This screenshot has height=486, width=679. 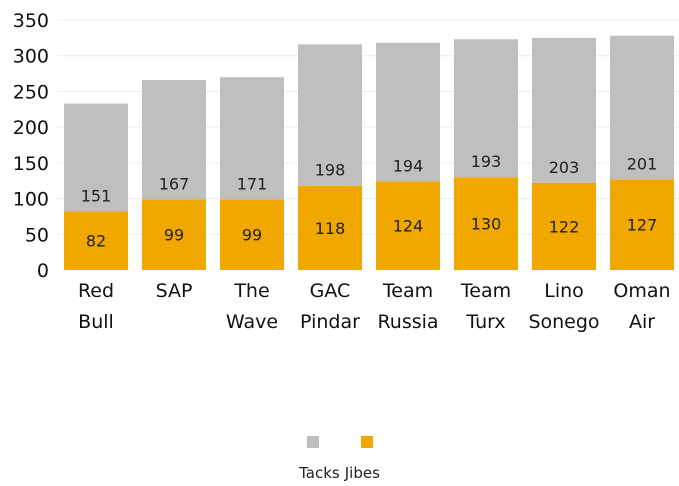 I want to click on category-label: Sonego, so click(x=563, y=322).